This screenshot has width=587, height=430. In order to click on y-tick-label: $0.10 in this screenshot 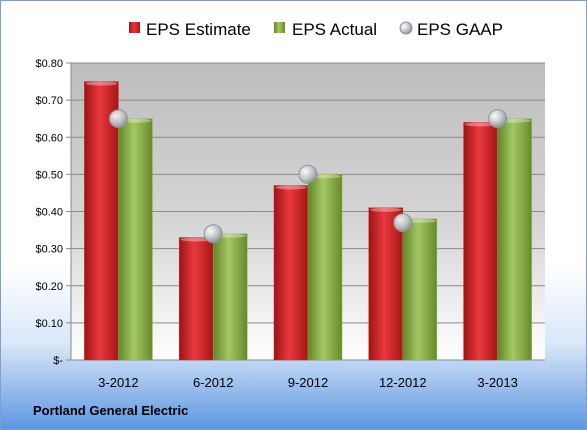, I will do `click(49, 324)`.